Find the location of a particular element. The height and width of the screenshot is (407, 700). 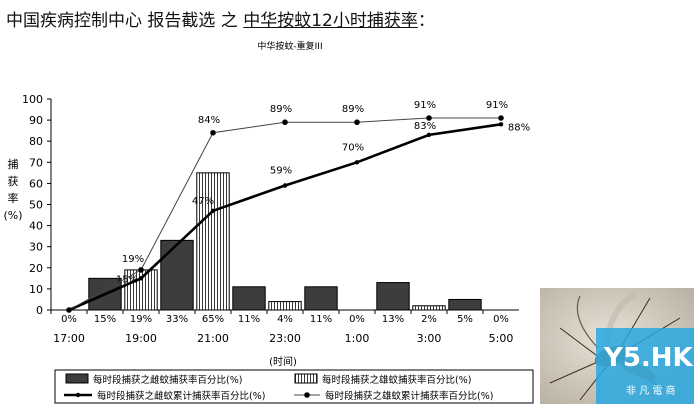

legend-male-line-marker is located at coordinates (307, 395).